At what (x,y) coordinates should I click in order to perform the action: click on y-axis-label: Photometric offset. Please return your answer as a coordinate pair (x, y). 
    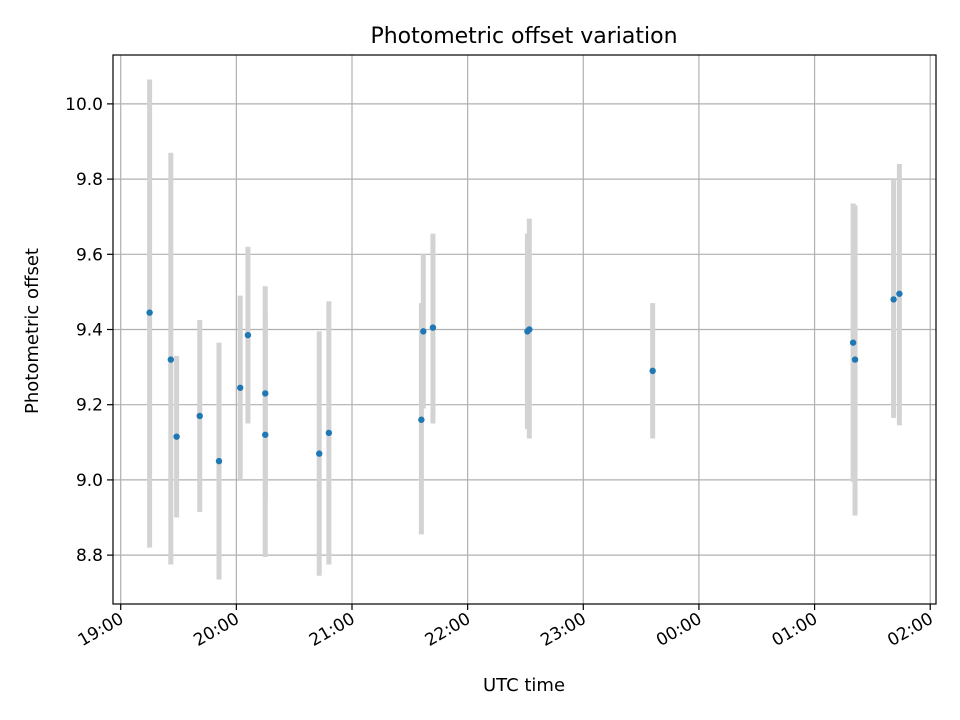
    Looking at the image, I should click on (32, 331).